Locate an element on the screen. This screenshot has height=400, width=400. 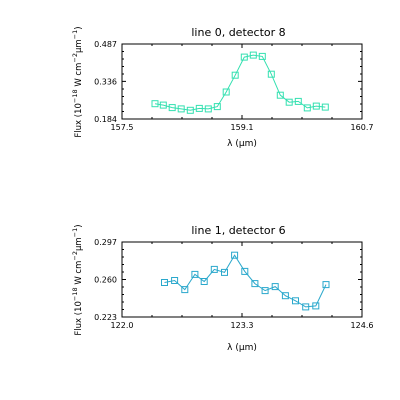
x-tick-label: 159.1 is located at coordinates (242, 127).